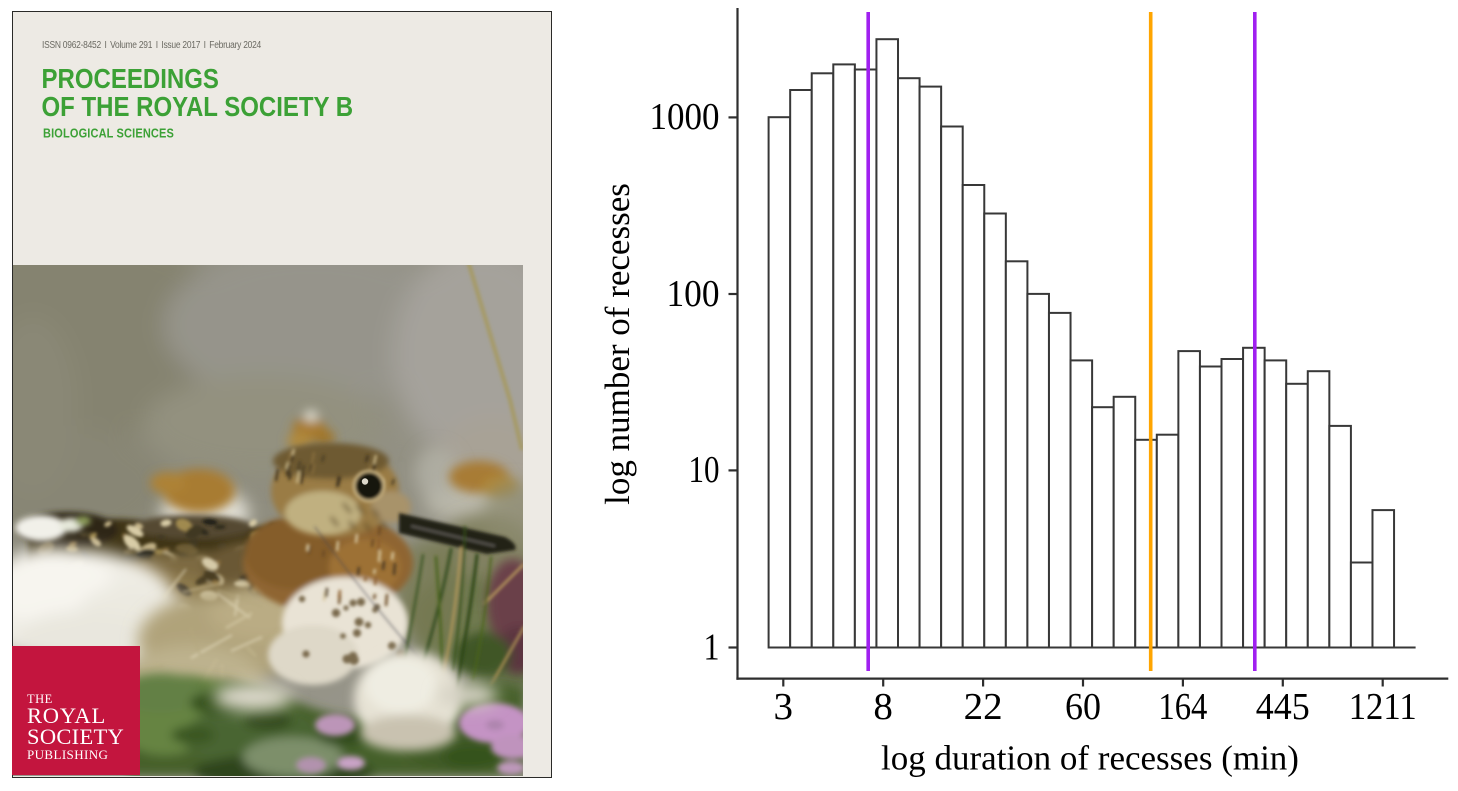  I want to click on svg-text: 3, so click(784, 707).